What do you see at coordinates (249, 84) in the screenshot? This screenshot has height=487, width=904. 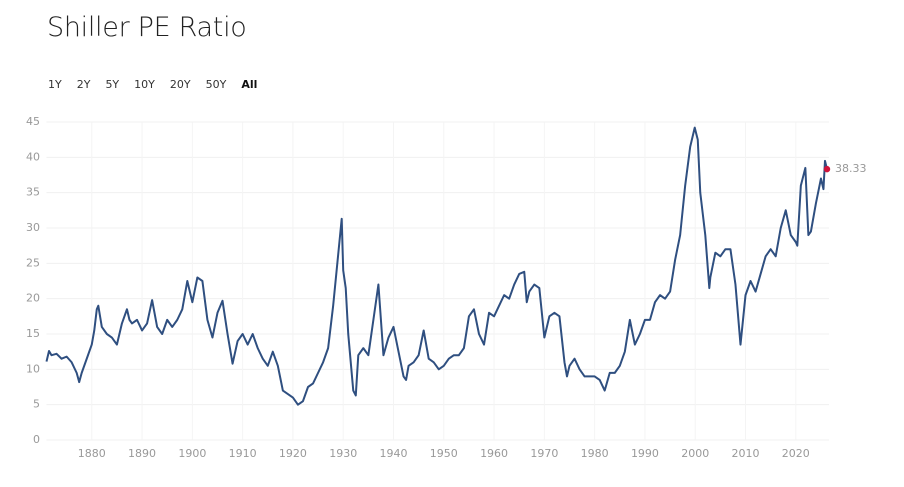 I see `range-button: All` at bounding box center [249, 84].